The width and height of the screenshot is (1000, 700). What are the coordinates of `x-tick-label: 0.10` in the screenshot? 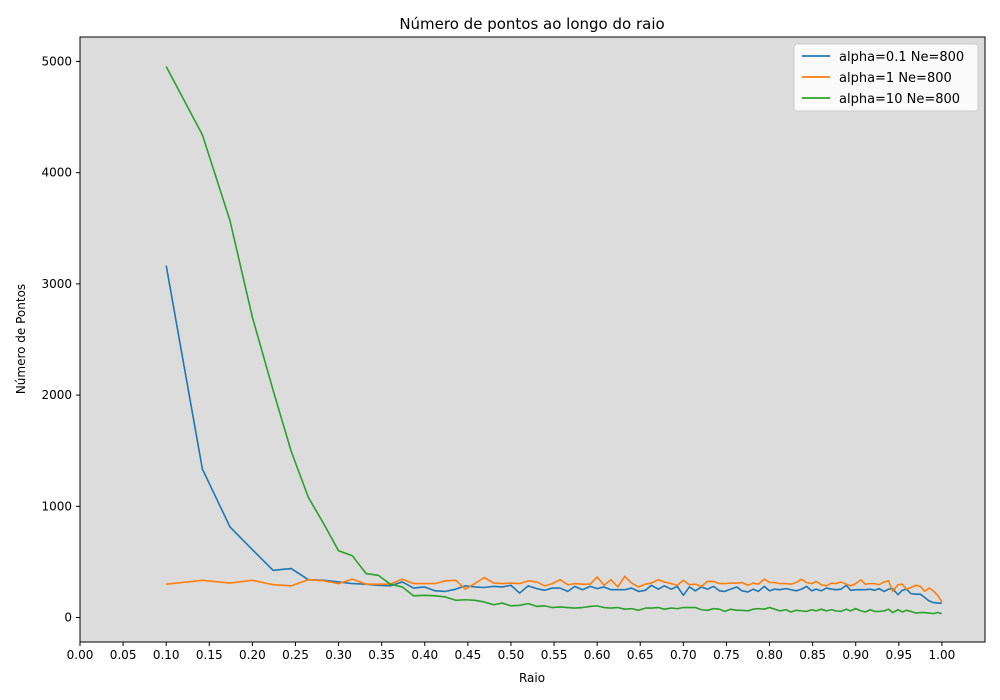 It's located at (166, 655).